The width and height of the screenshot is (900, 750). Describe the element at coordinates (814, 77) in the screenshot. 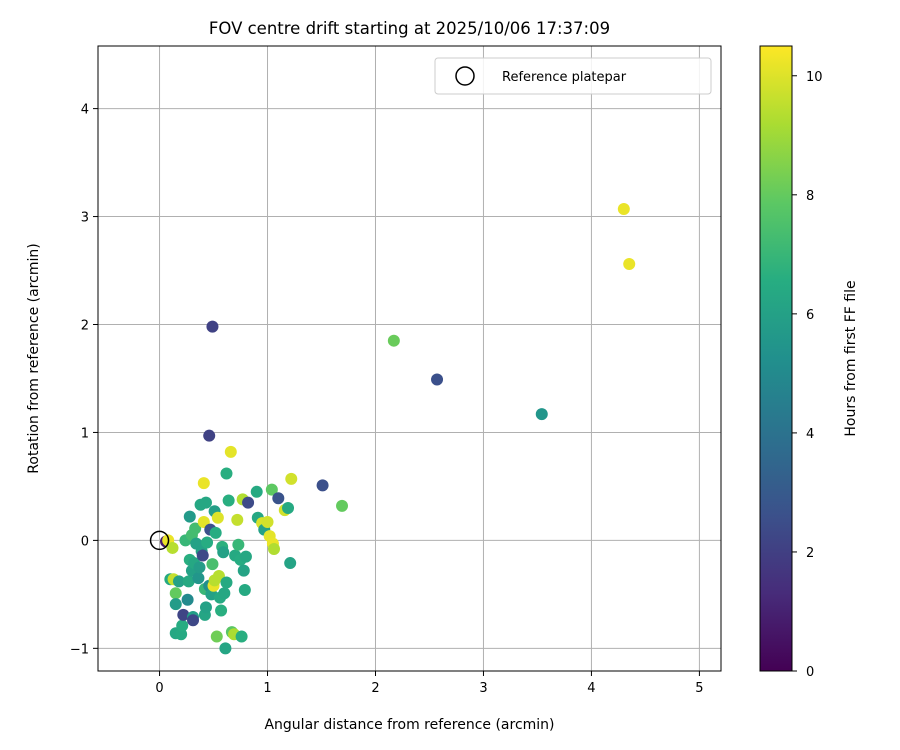

I see `colorbar-tick-label: 10` at that location.